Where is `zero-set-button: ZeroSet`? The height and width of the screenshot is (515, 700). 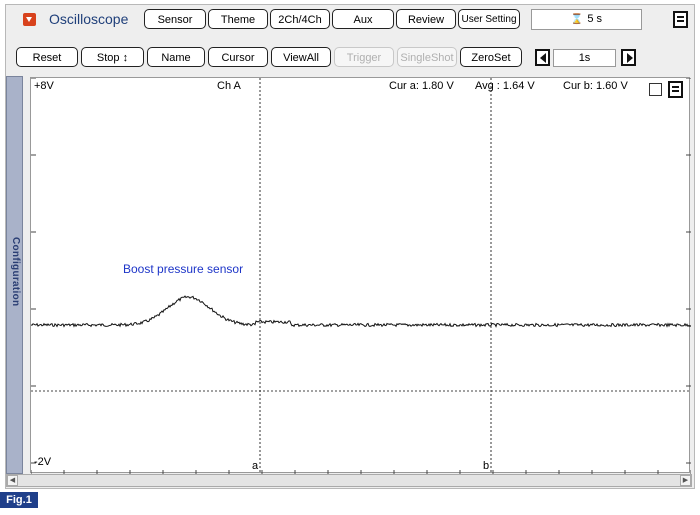 zero-set-button: ZeroSet is located at coordinates (491, 57).